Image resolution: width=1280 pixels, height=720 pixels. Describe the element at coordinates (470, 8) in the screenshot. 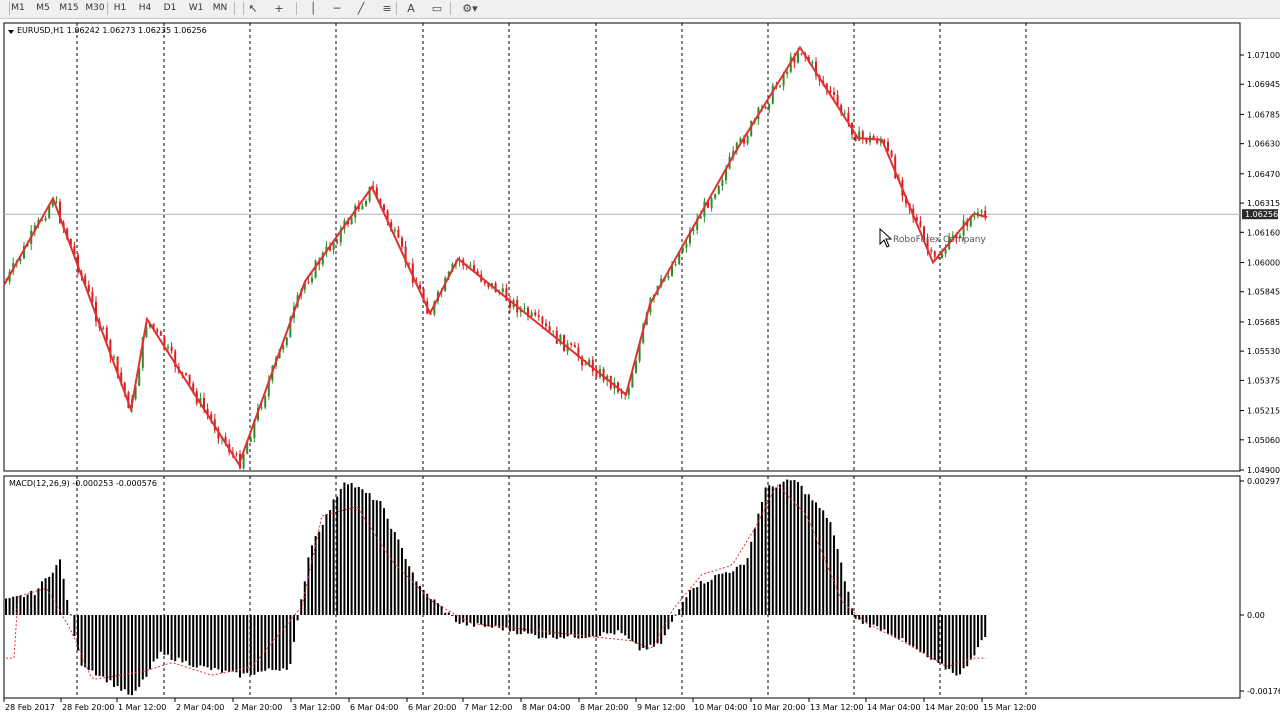

I see `shapes-dropdown-icon: ⚙▾` at that location.